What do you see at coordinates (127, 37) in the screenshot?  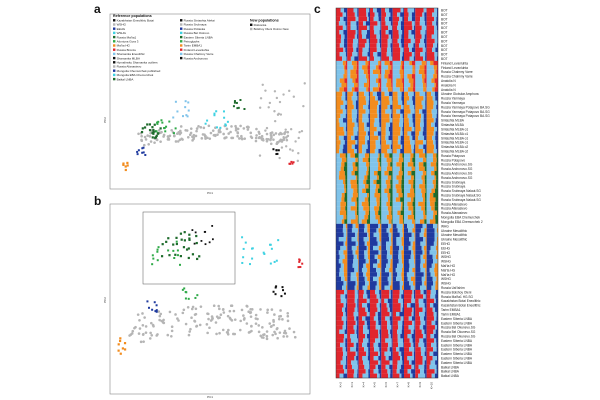 I see `legend-entry: Russia Mal'ta1` at bounding box center [127, 37].